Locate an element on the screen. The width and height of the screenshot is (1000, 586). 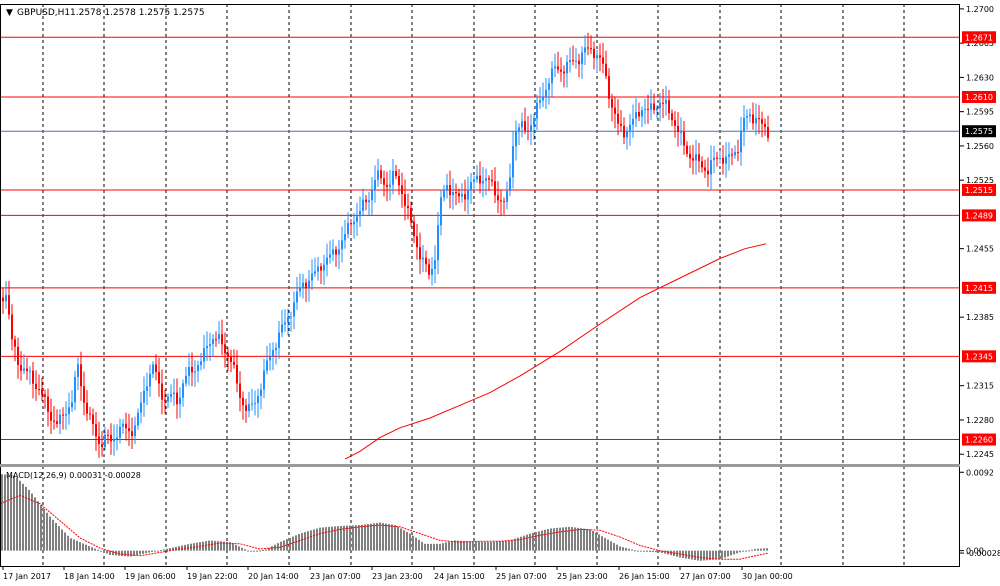
macd-tick-label-0: 0.0092 is located at coordinates (980, 472).